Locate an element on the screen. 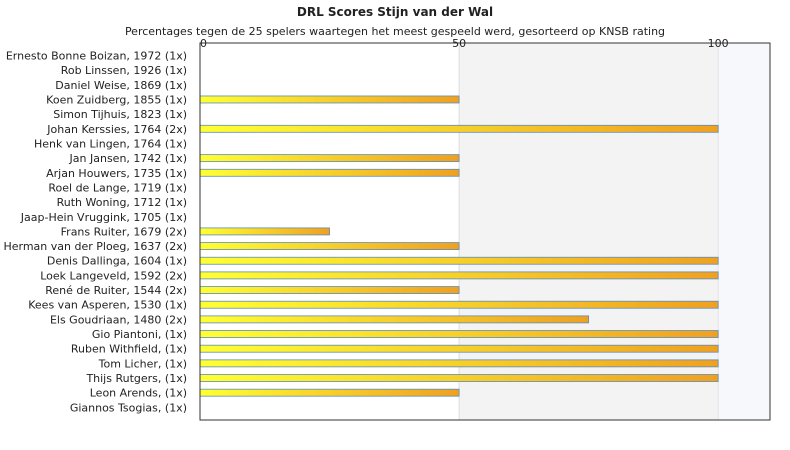 This screenshot has width=790, height=450. category-label: Frans Ruiter, 1679 (2x) is located at coordinates (124, 231).